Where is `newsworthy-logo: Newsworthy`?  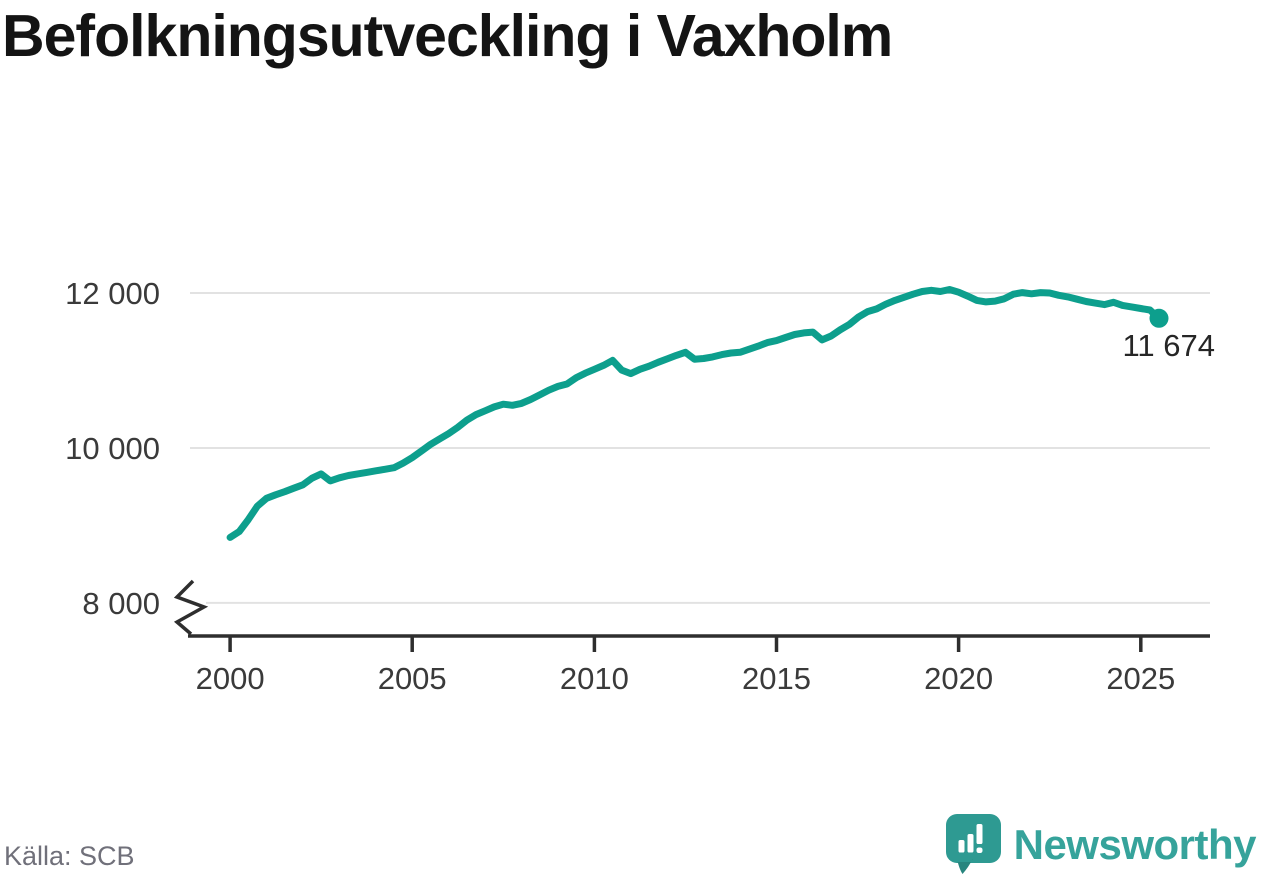
newsworthy-logo: Newsworthy is located at coordinates (1101, 844).